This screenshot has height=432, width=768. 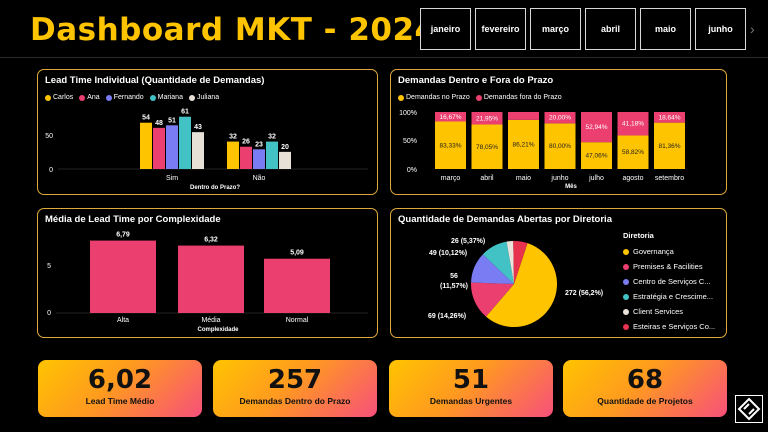 I want to click on legend-item: Fernando, so click(x=124, y=97).